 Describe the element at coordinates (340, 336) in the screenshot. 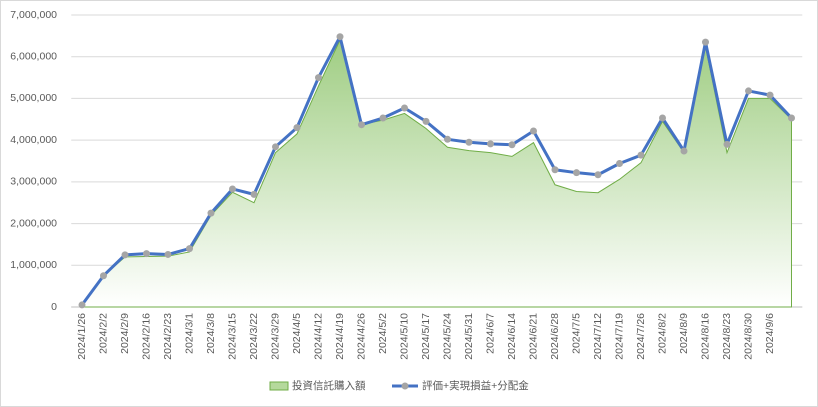

I see `x-tick-label: 2024/4/19` at that location.